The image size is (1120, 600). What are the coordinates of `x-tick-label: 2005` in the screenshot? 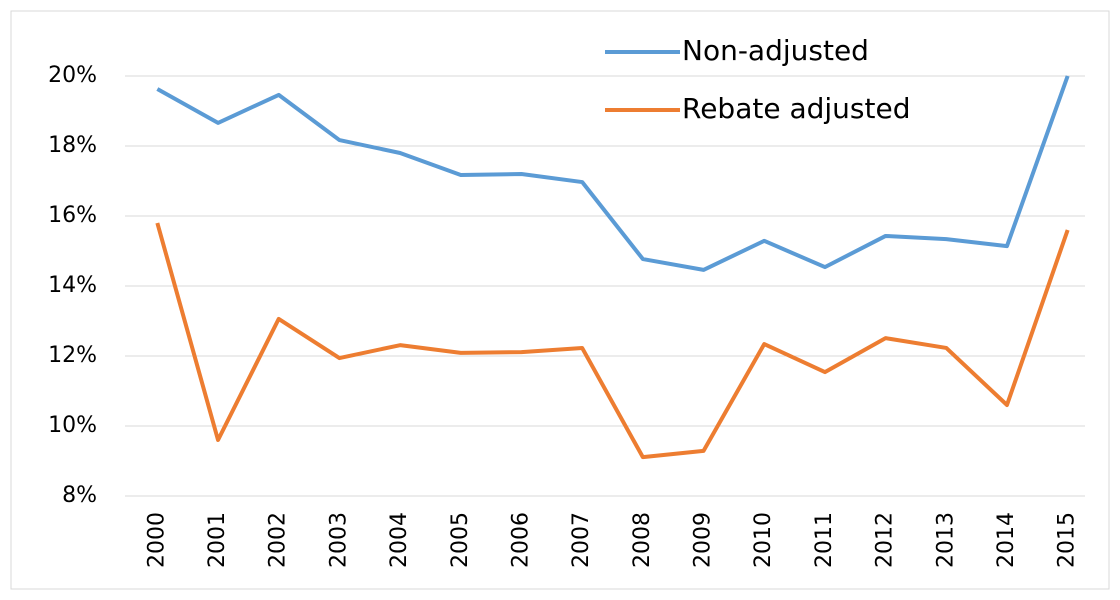 It's located at (460, 540).